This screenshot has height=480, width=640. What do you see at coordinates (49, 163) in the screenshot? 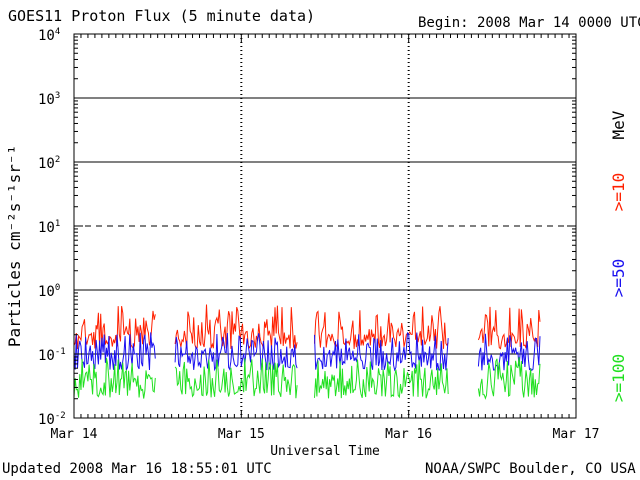
I see `y-tick-label: 10²` at bounding box center [49, 163].